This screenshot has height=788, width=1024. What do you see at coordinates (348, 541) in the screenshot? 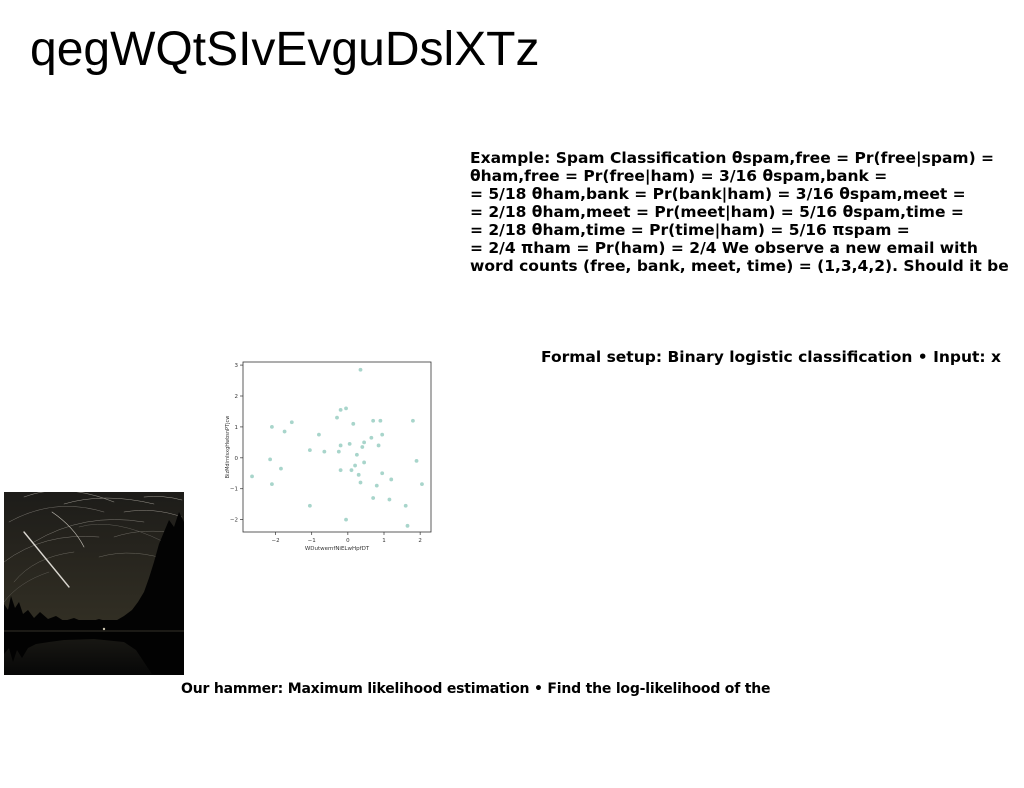
I see `x-tick-label: 0` at bounding box center [348, 541].